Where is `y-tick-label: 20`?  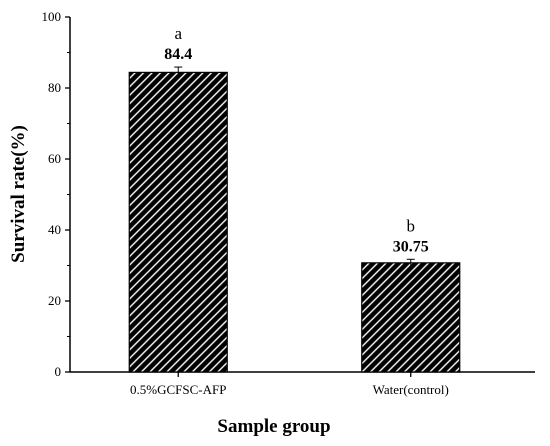 y-tick-label: 20 is located at coordinates (54, 300).